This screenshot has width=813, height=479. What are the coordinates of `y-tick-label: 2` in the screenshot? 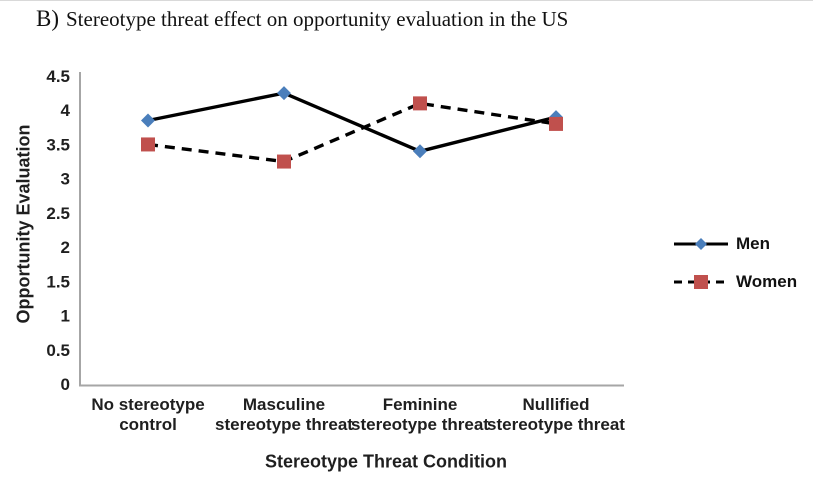 It's located at (65, 247).